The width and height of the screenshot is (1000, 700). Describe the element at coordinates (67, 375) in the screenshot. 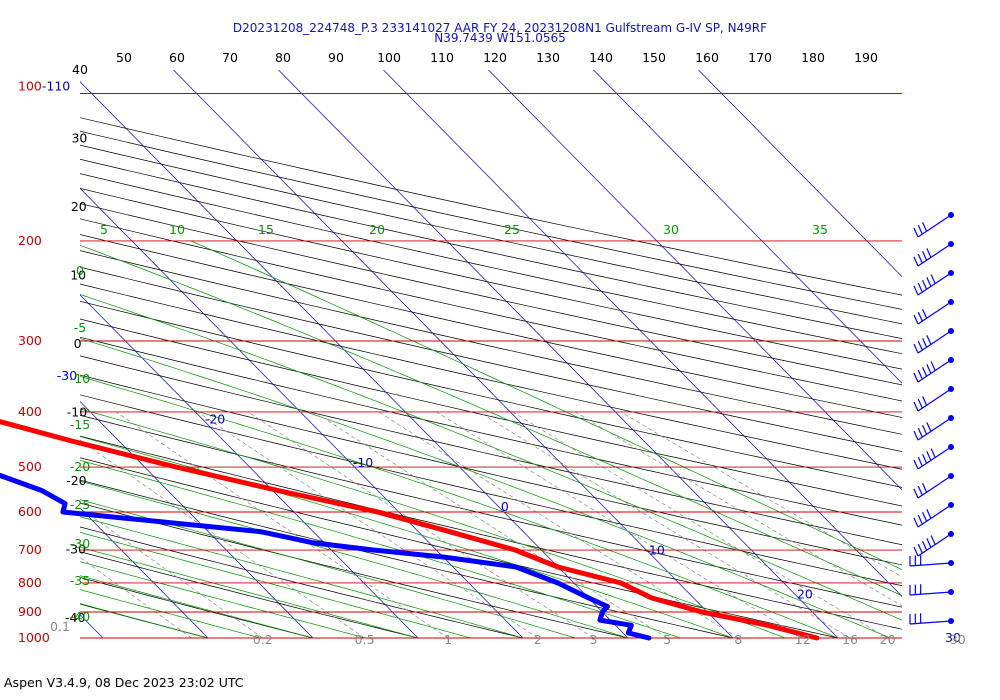

I see `isotherm-label: -30` at that location.